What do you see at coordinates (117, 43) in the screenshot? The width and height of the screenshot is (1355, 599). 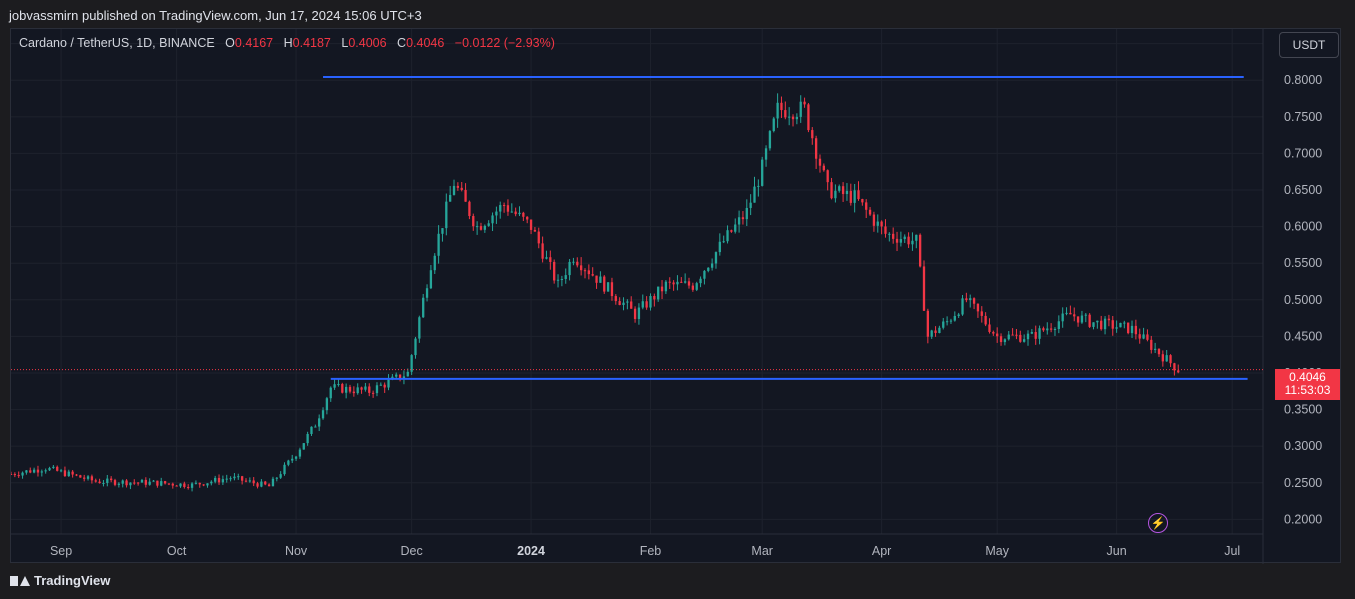 I see `symbol-title: Cardano / TetherUS, 1D, BINANCE` at bounding box center [117, 43].